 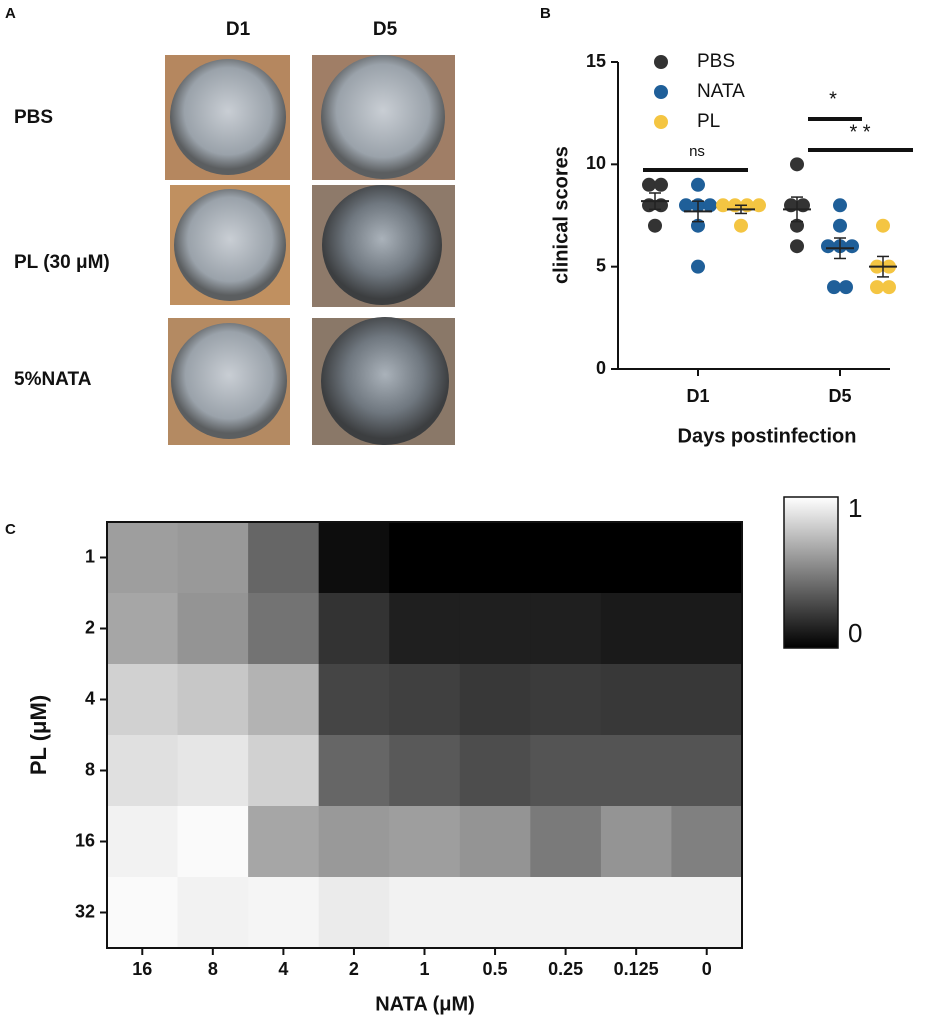 What do you see at coordinates (833, 99) in the screenshot?
I see `significance-label: *` at bounding box center [833, 99].